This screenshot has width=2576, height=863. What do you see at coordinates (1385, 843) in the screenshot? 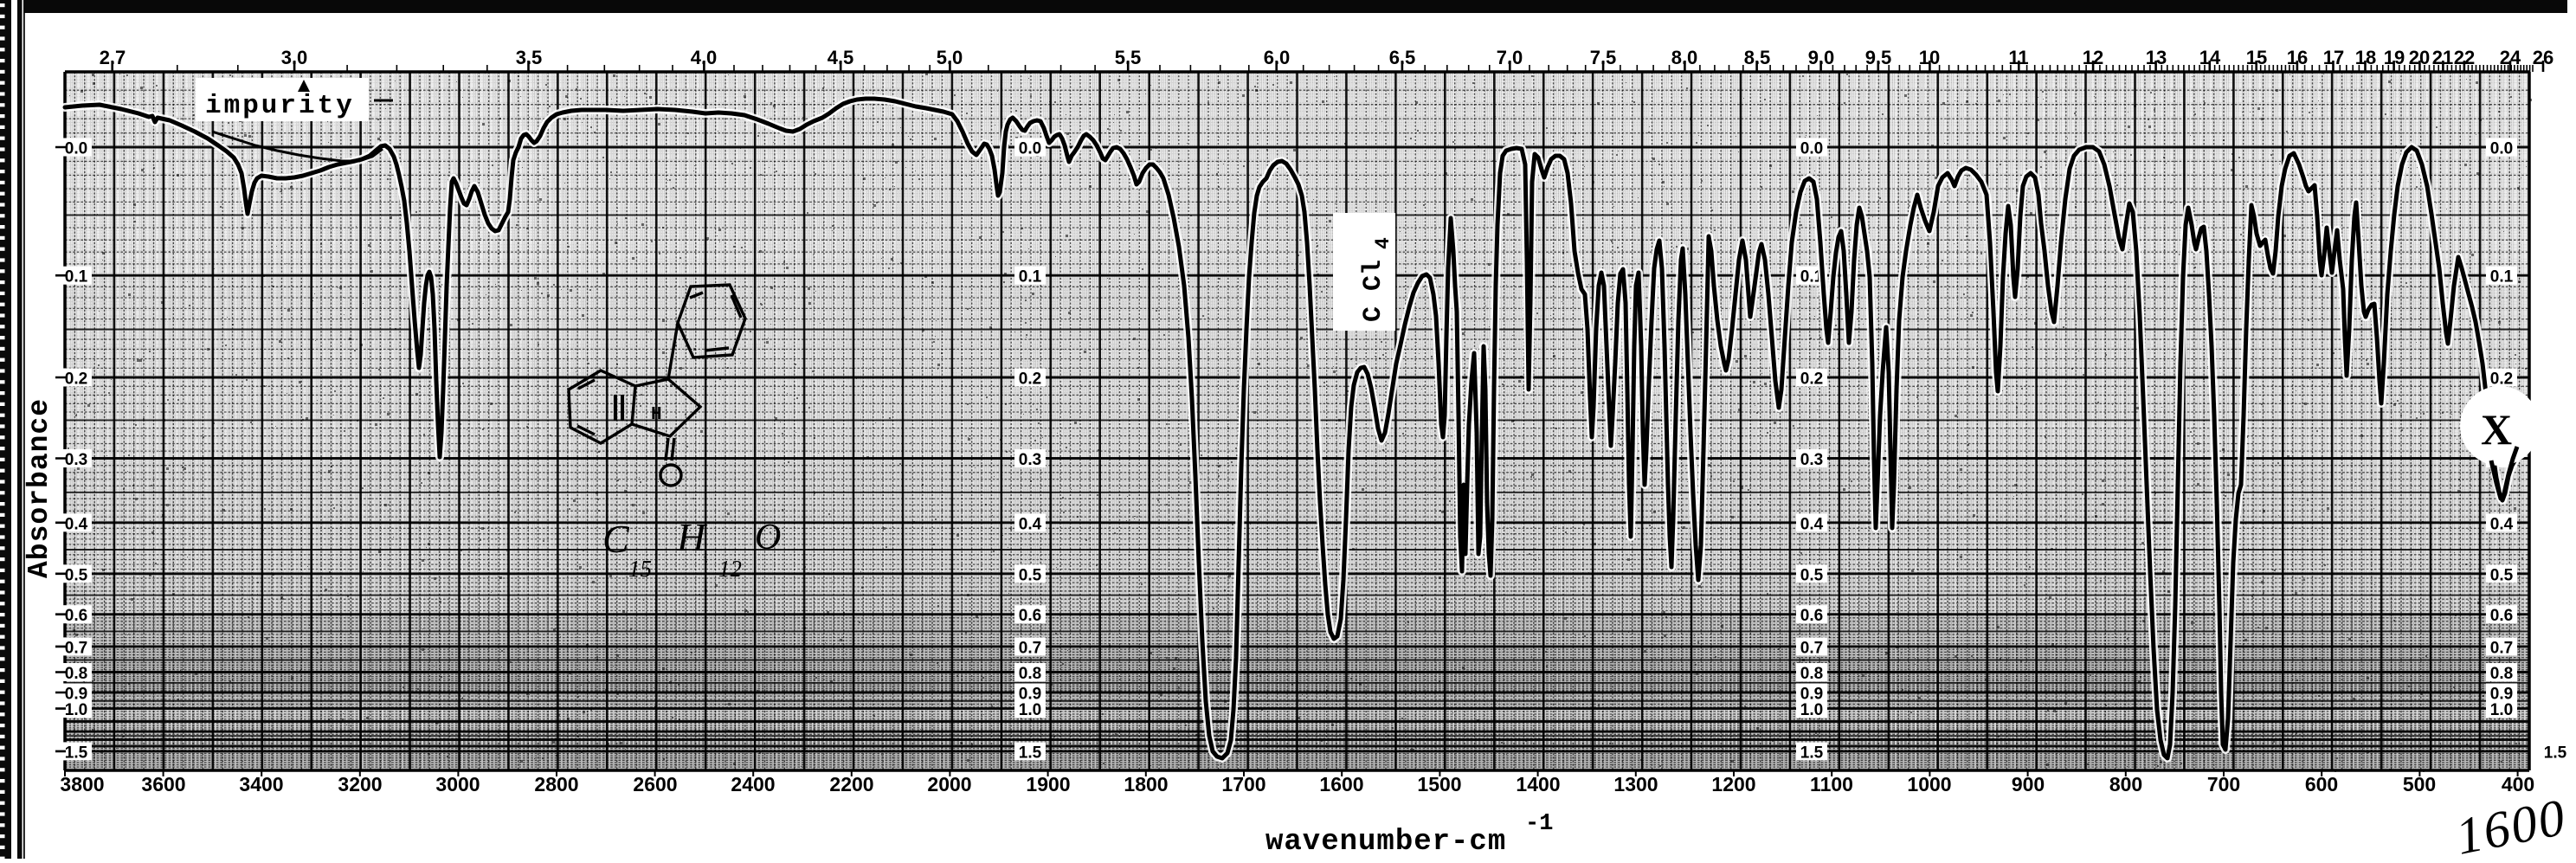
I see `svg-text: wavenumber-cm` at bounding box center [1385, 843].